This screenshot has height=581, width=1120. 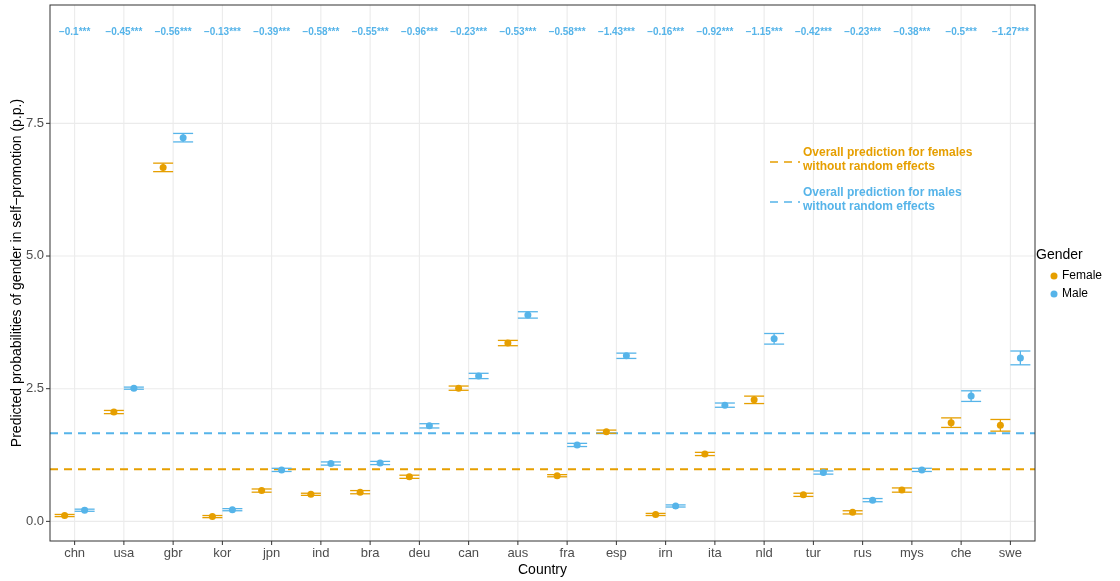 What do you see at coordinates (665, 552) in the screenshot?
I see `x-tick-label: irn` at bounding box center [665, 552].